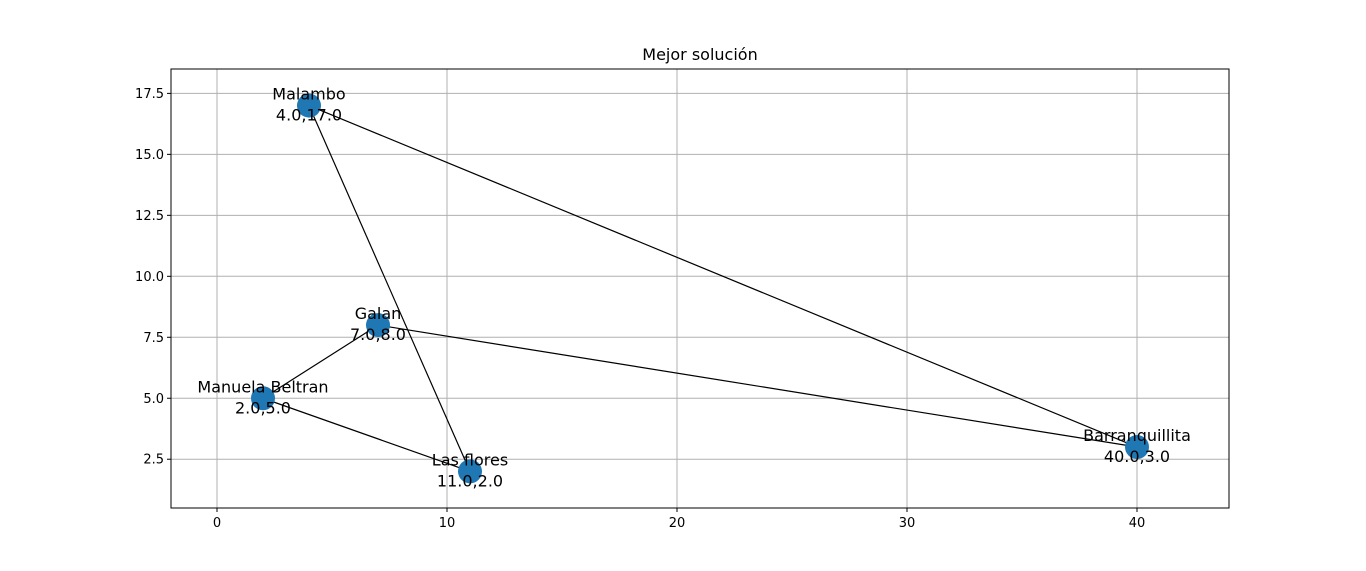 This screenshot has height=571, width=1366. I want to click on y-tick-label: 15.0, so click(149, 155).